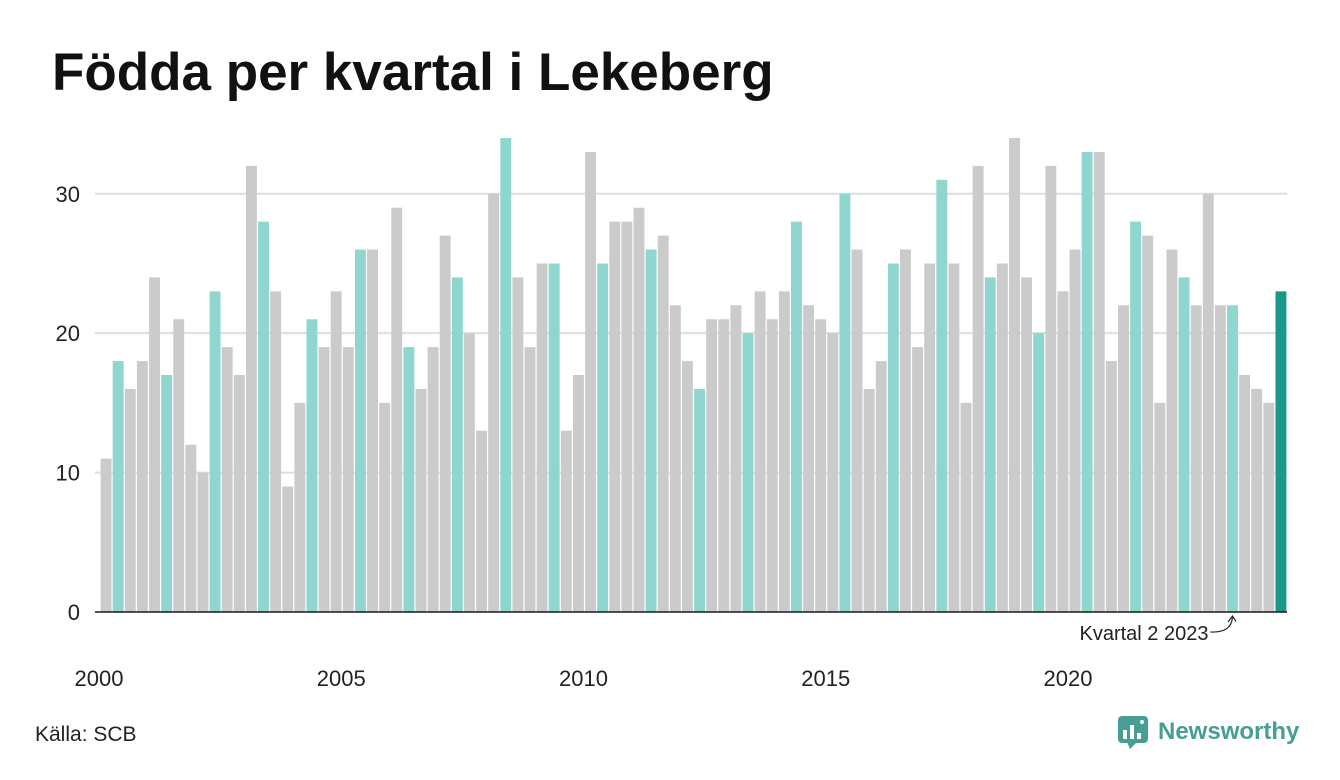 Image resolution: width=1340 pixels, height=780 pixels. Describe the element at coordinates (409, 479) in the screenshot. I see `bar-2006-Q2` at that location.